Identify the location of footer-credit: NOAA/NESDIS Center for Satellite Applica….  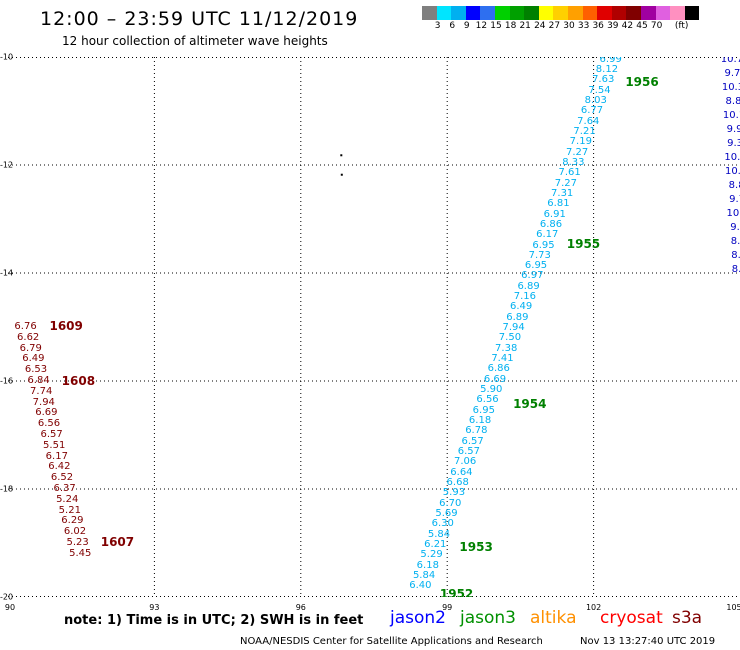
(391, 641).